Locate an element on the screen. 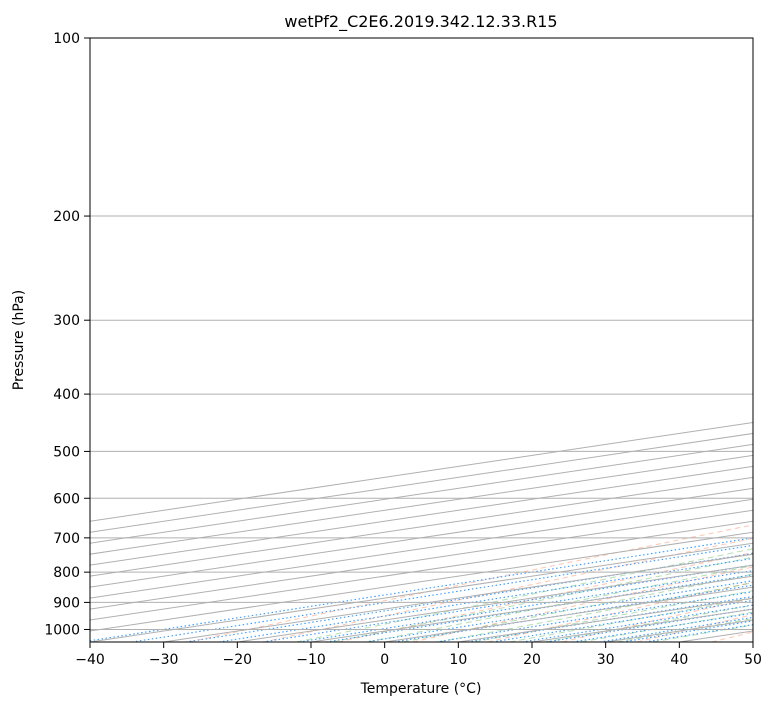 Image resolution: width=775 pixels, height=708 pixels. x-tick-label: −30 is located at coordinates (164, 660).